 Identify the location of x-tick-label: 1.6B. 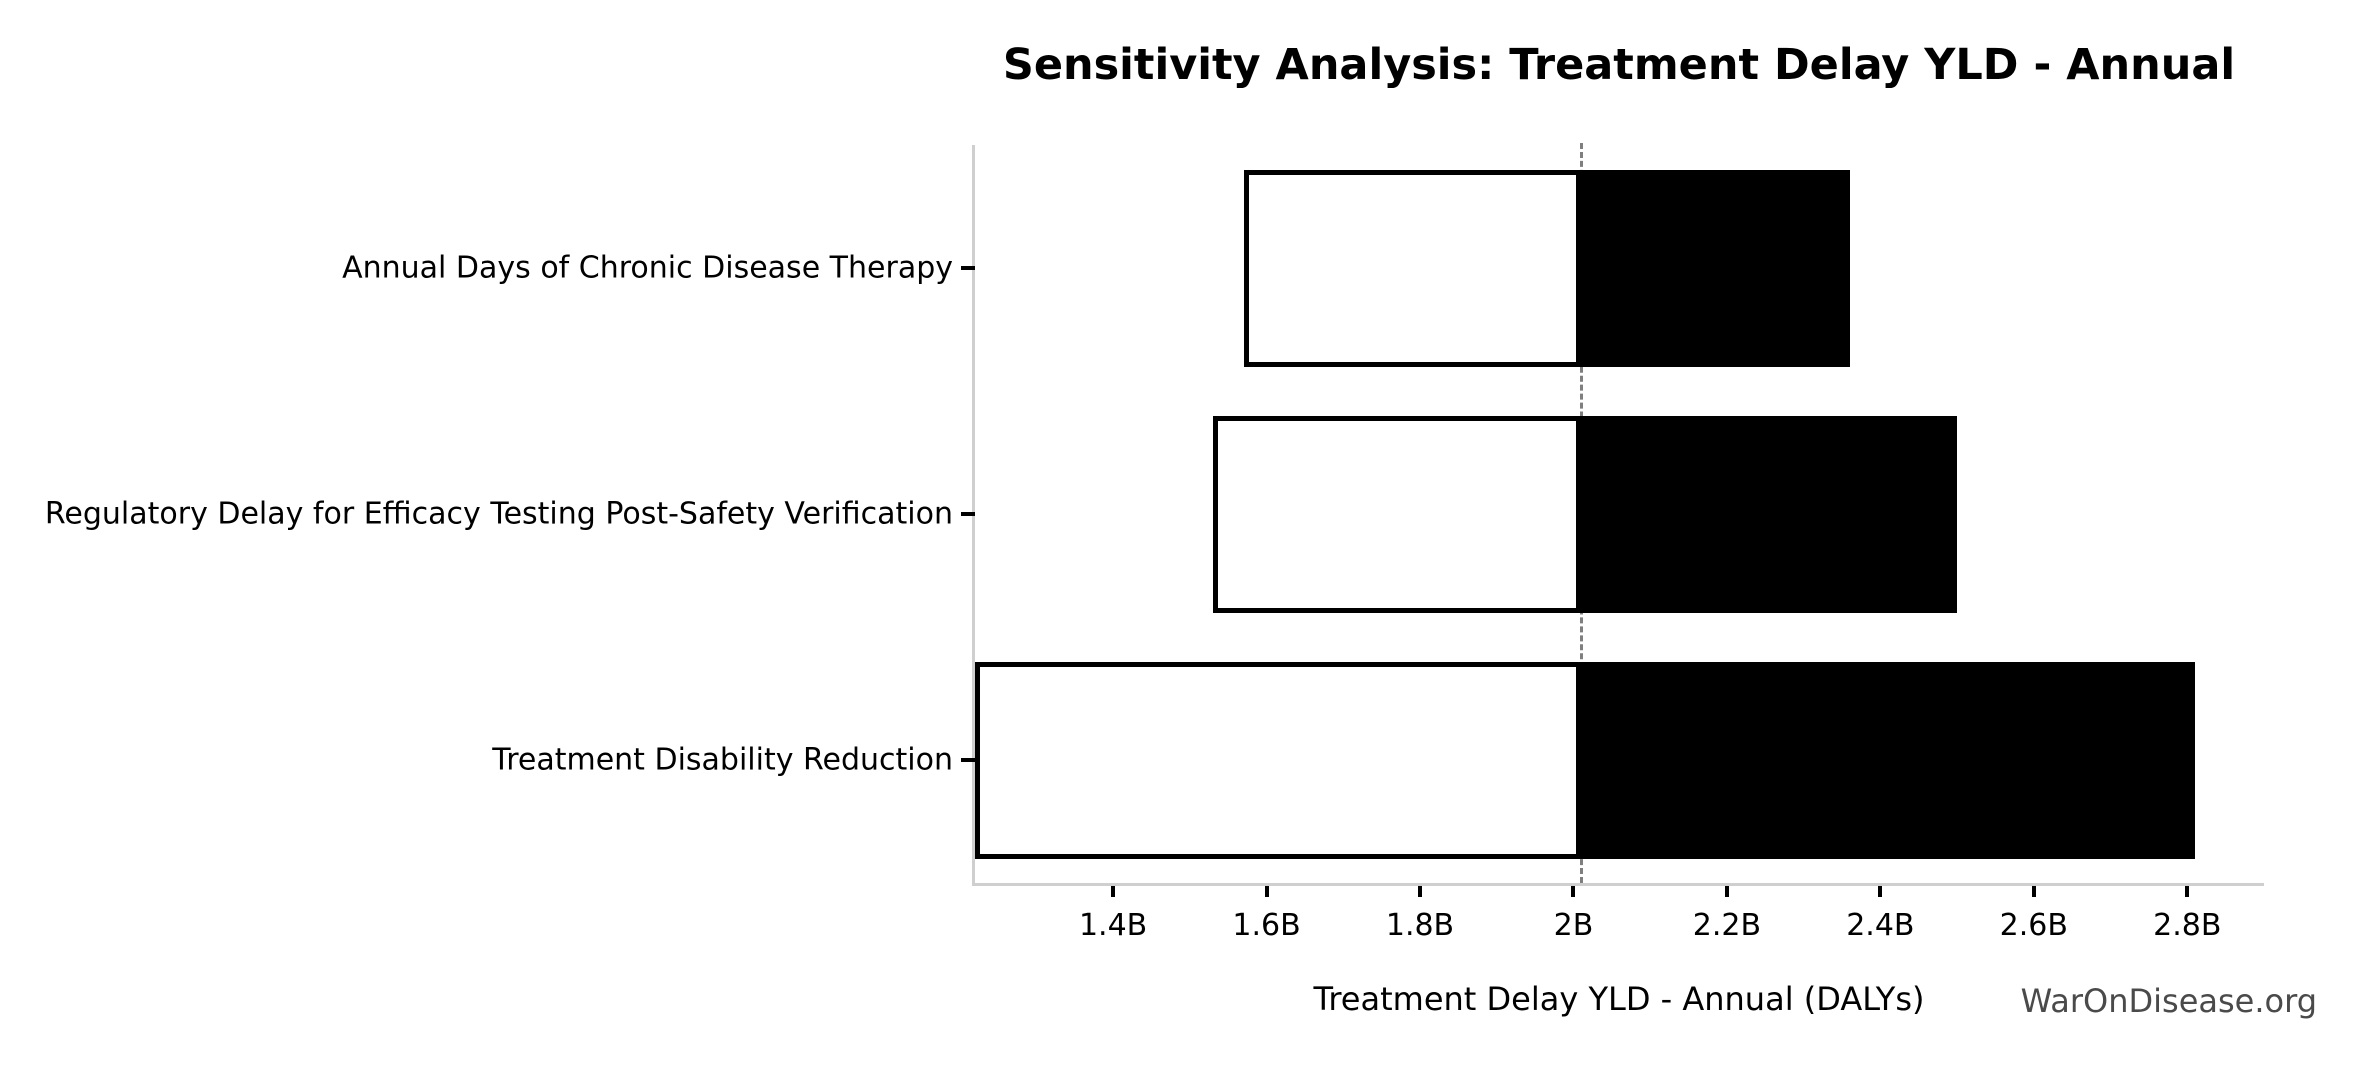
(1266, 925).